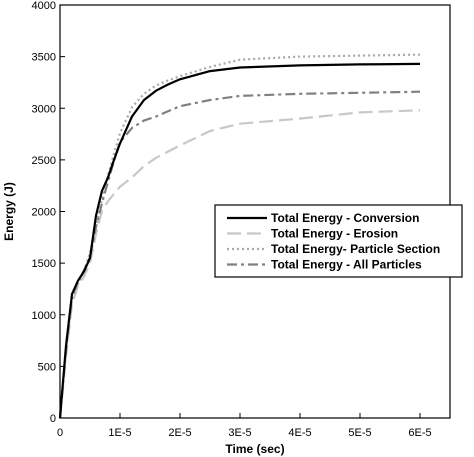 Image resolution: width=474 pixels, height=457 pixels. I want to click on y-tick-label: 1500, so click(44, 264).